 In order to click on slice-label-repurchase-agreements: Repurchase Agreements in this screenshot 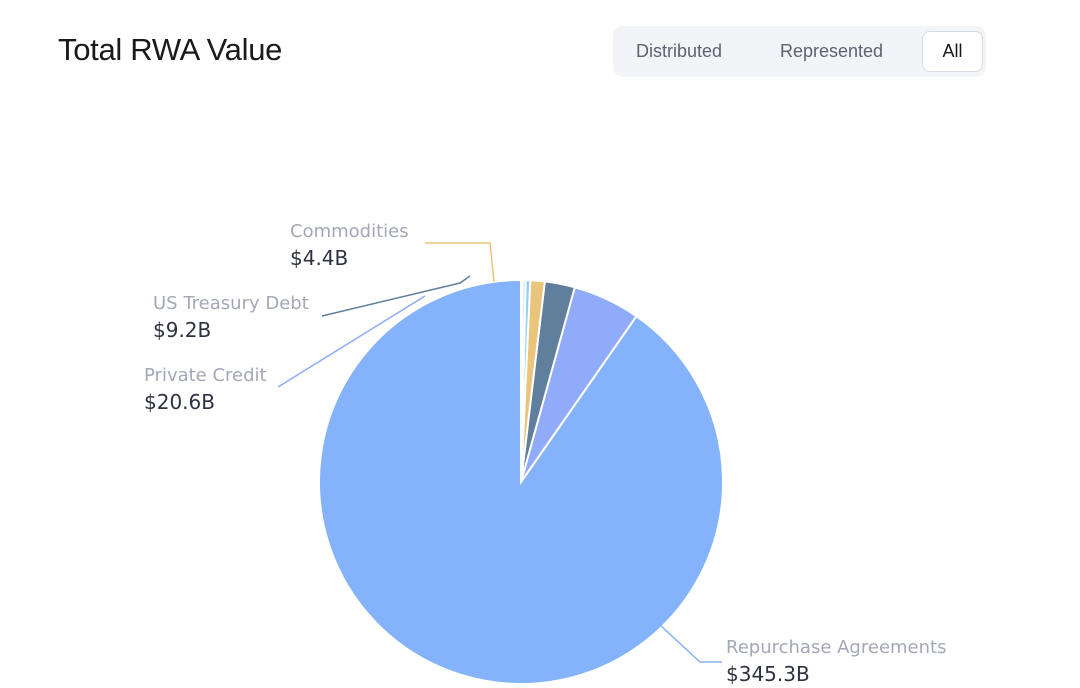, I will do `click(836, 647)`.